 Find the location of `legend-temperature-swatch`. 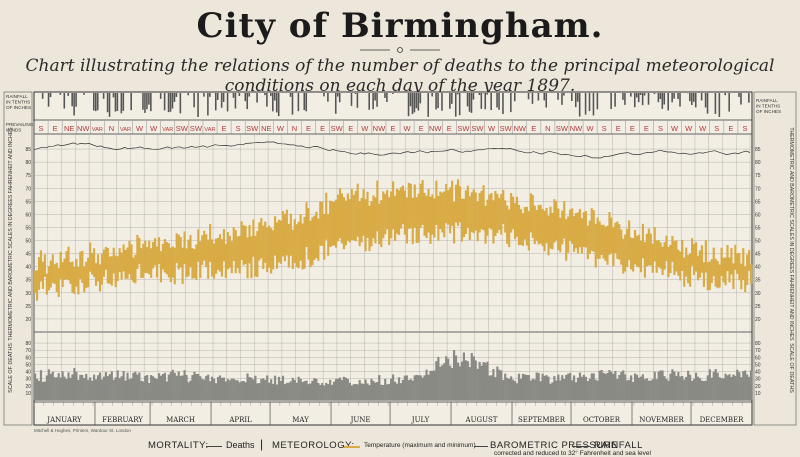

legend-temperature-swatch is located at coordinates (352, 447).